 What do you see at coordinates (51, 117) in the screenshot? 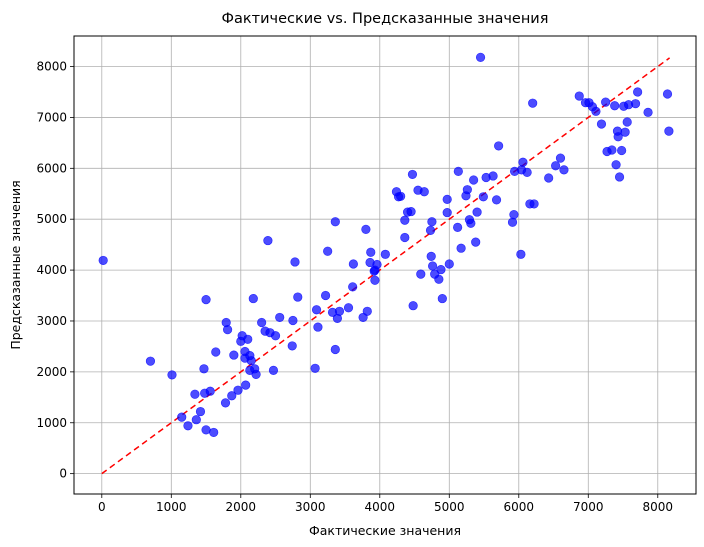
I see `y-tick-label: 7000` at bounding box center [51, 117].